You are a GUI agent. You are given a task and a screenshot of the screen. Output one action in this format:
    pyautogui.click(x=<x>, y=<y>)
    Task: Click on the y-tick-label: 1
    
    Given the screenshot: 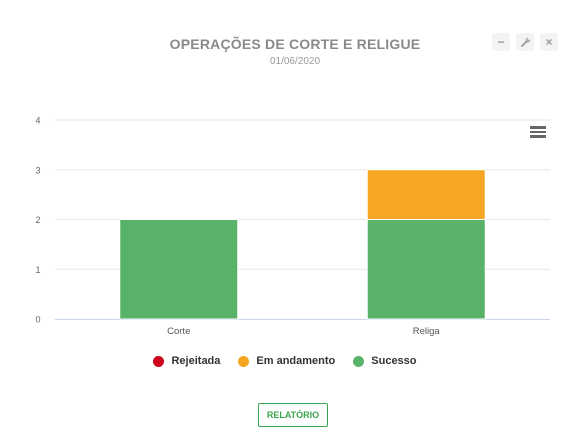 What is the action you would take?
    pyautogui.click(x=37, y=270)
    